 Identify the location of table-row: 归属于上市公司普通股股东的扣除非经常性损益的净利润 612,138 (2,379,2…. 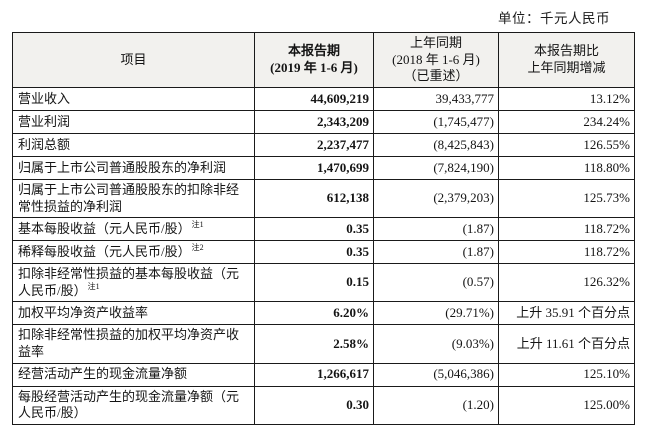
(323, 198).